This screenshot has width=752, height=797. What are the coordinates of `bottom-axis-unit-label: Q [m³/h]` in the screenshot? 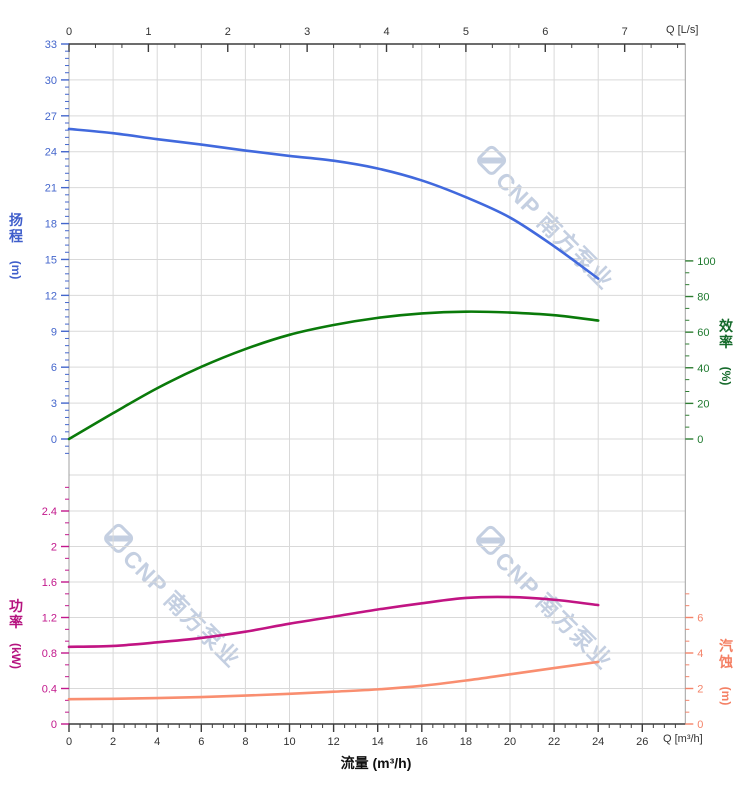 It's located at (683, 739).